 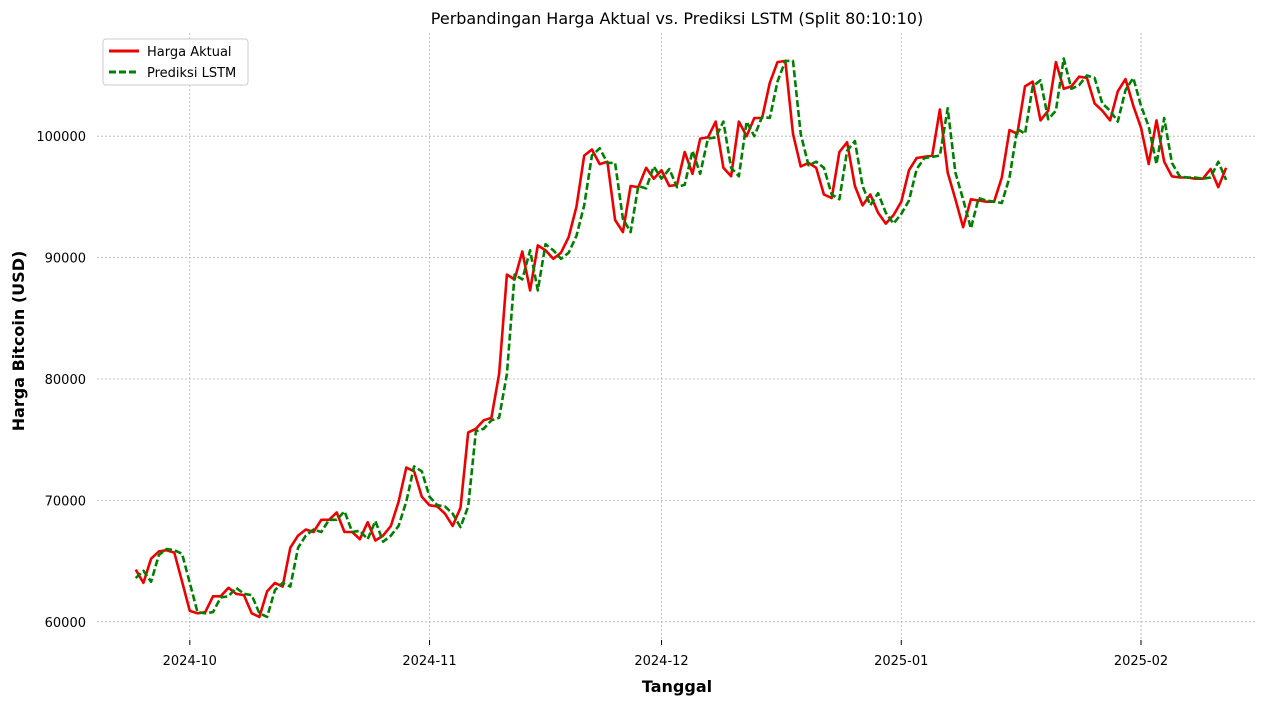 What do you see at coordinates (901, 661) in the screenshot?
I see `x-tick-label-3: 2025-01` at bounding box center [901, 661].